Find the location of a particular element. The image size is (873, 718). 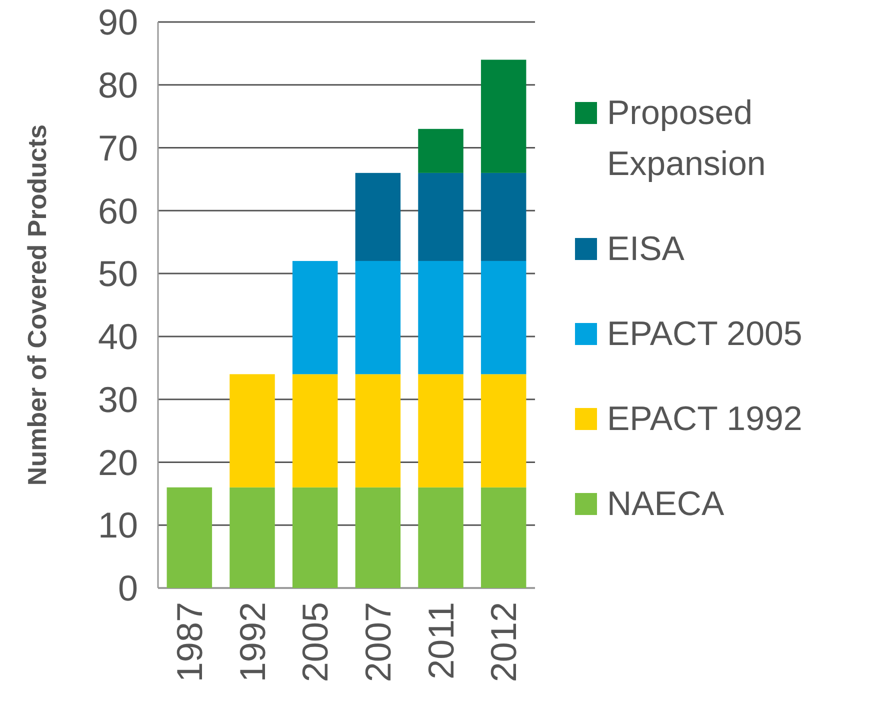

y-tick-label: 50 is located at coordinates (118, 273).